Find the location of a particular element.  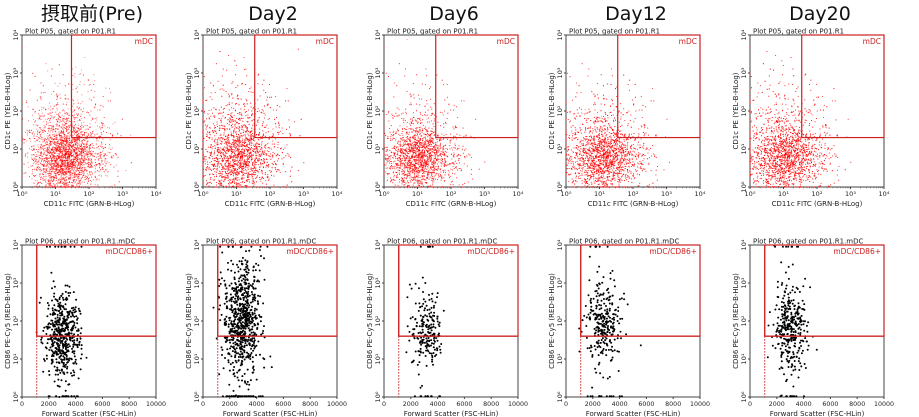

y-tick-label: 10¹ is located at coordinates (16, 148).